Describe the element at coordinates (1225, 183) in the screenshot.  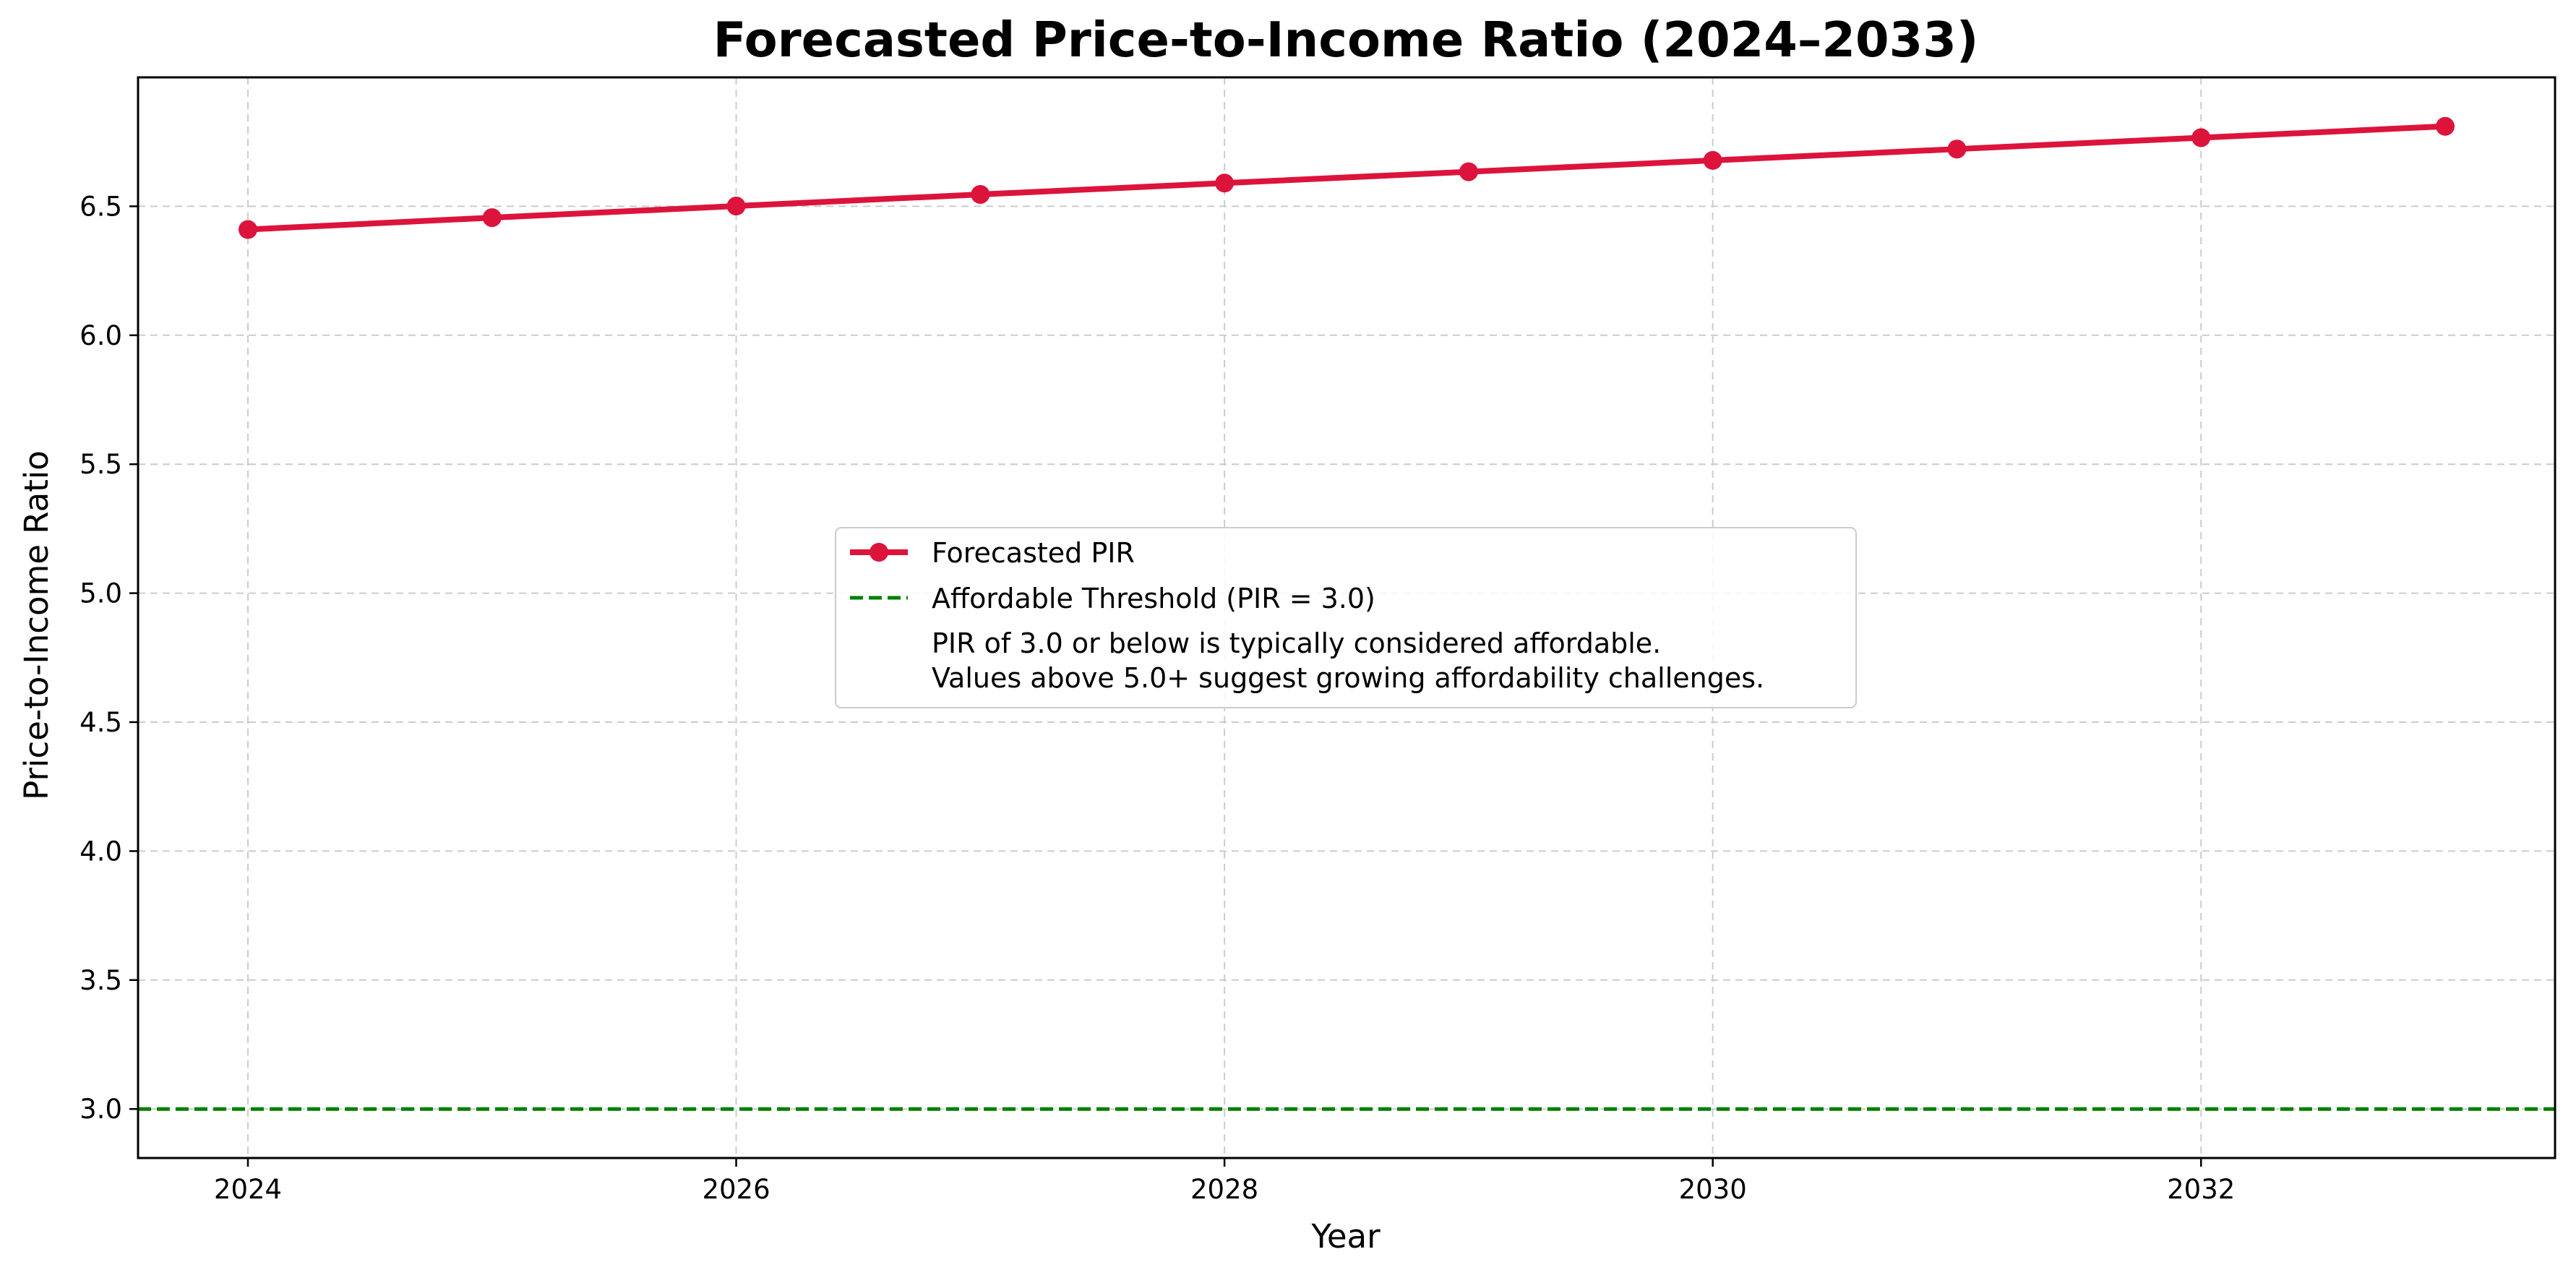
I see `data-point-2028` at that location.